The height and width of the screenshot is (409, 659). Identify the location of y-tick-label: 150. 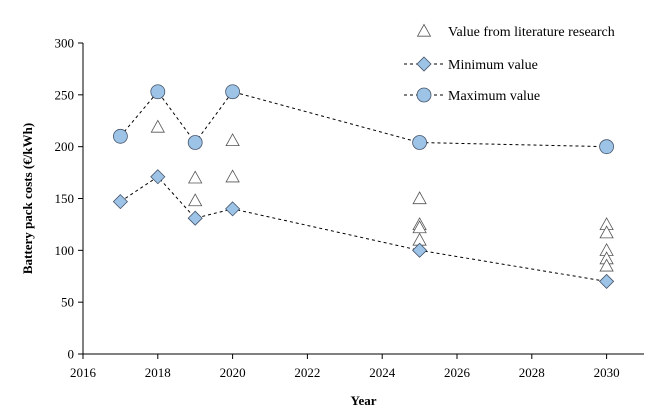
(65, 198).